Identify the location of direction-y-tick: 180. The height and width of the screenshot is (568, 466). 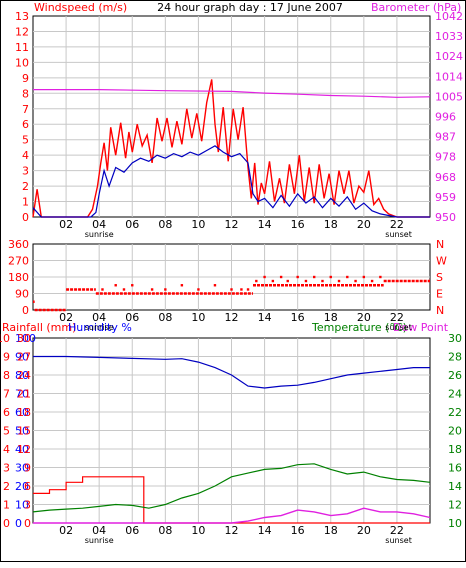
(18, 277).